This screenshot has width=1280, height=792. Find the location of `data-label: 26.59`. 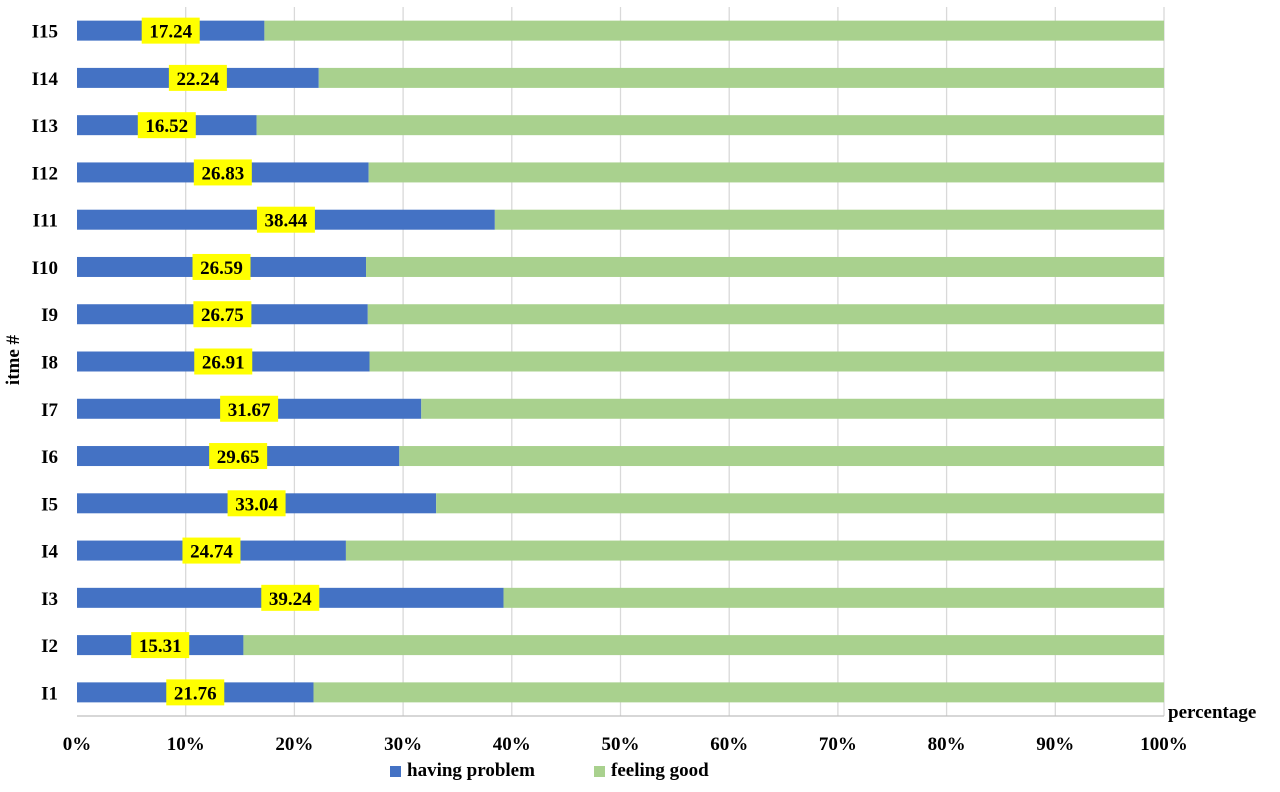

data-label: 26.59 is located at coordinates (221, 268).